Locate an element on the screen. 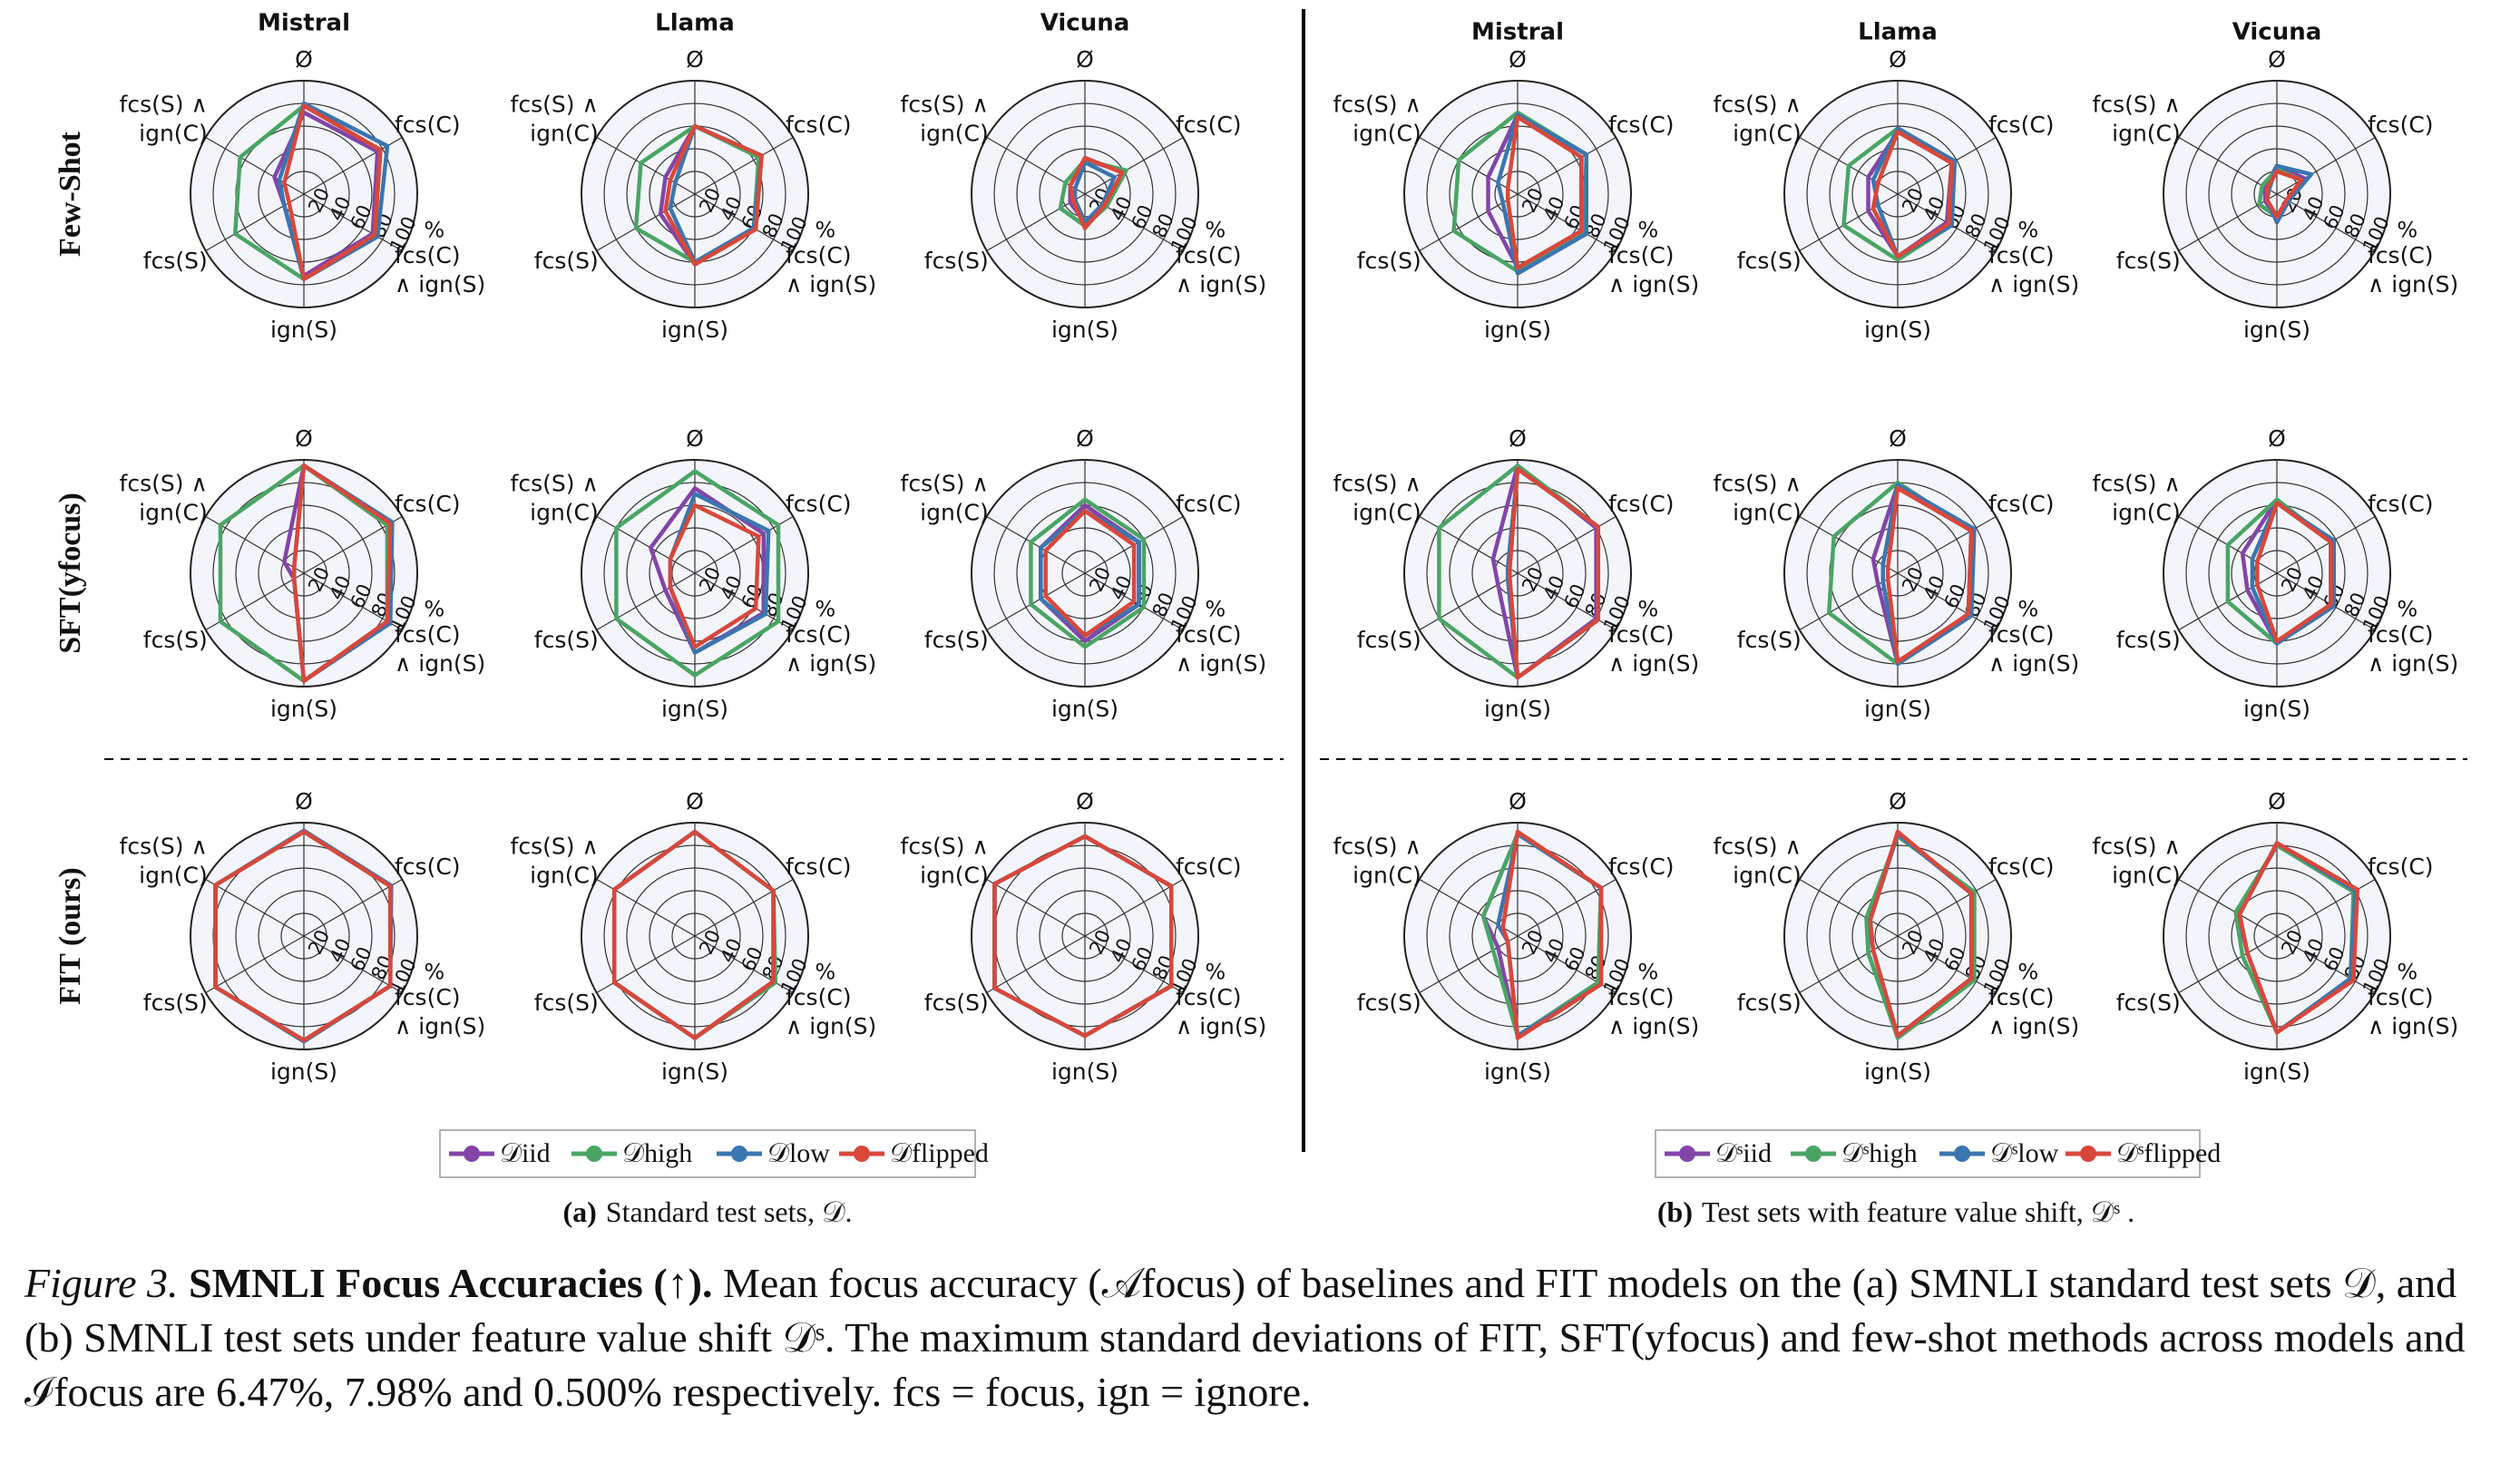 The image size is (2520, 1473). column-title: Vicuna is located at coordinates (2277, 32).